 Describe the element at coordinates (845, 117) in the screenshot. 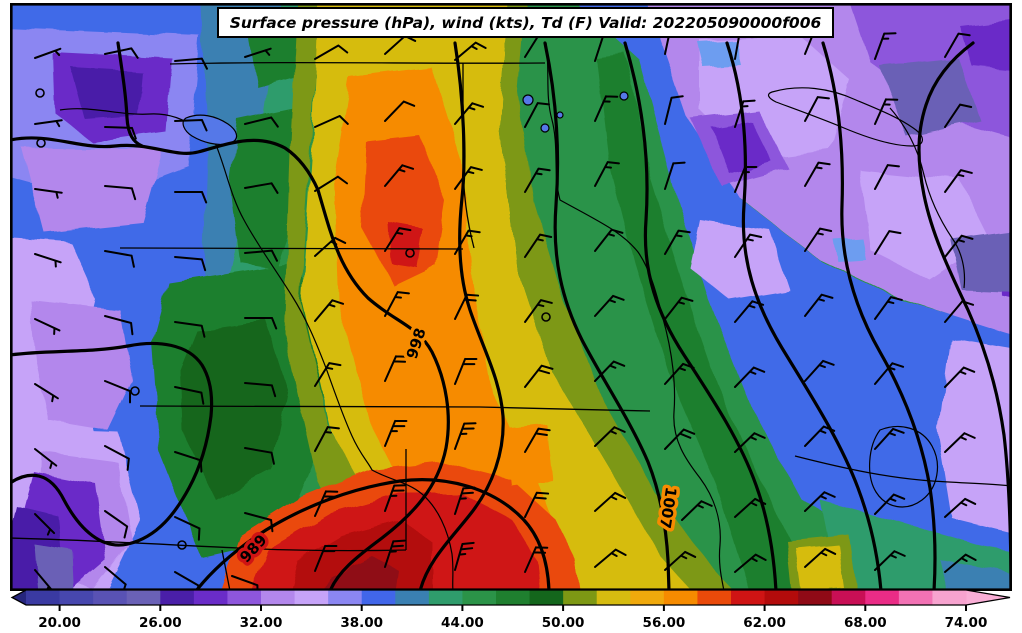

I see `lake-superior-outline` at that location.